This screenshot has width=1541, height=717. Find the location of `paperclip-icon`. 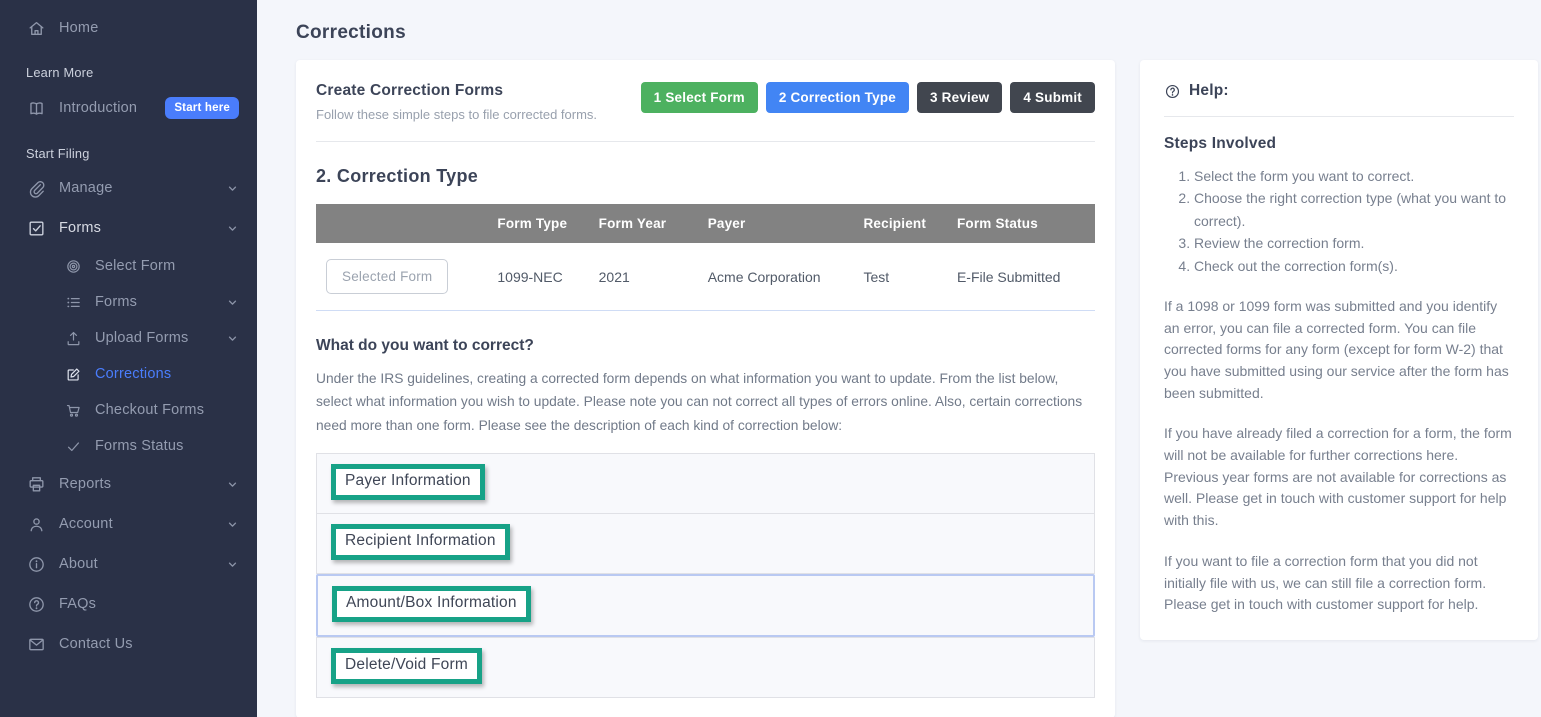

paperclip-icon is located at coordinates (36, 188).